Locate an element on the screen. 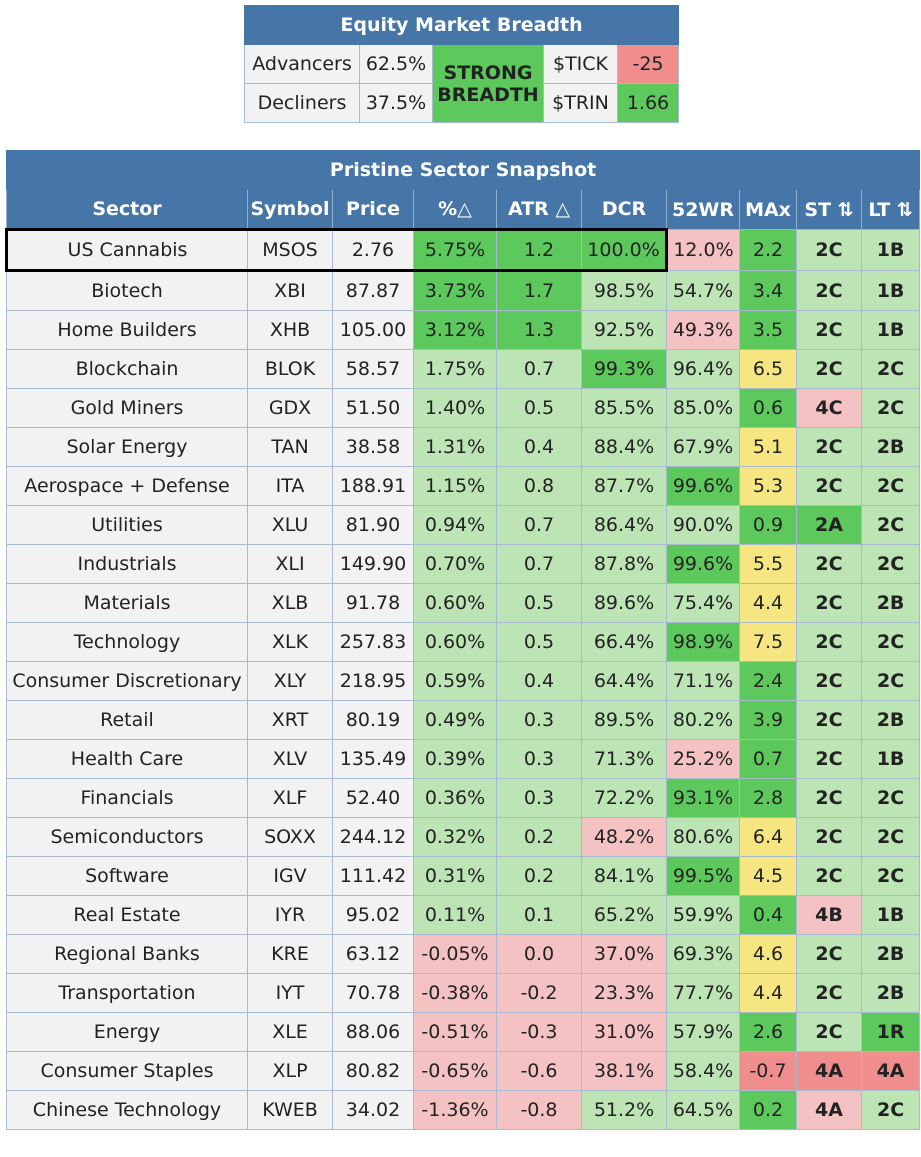  header-max: MAx is located at coordinates (768, 209).